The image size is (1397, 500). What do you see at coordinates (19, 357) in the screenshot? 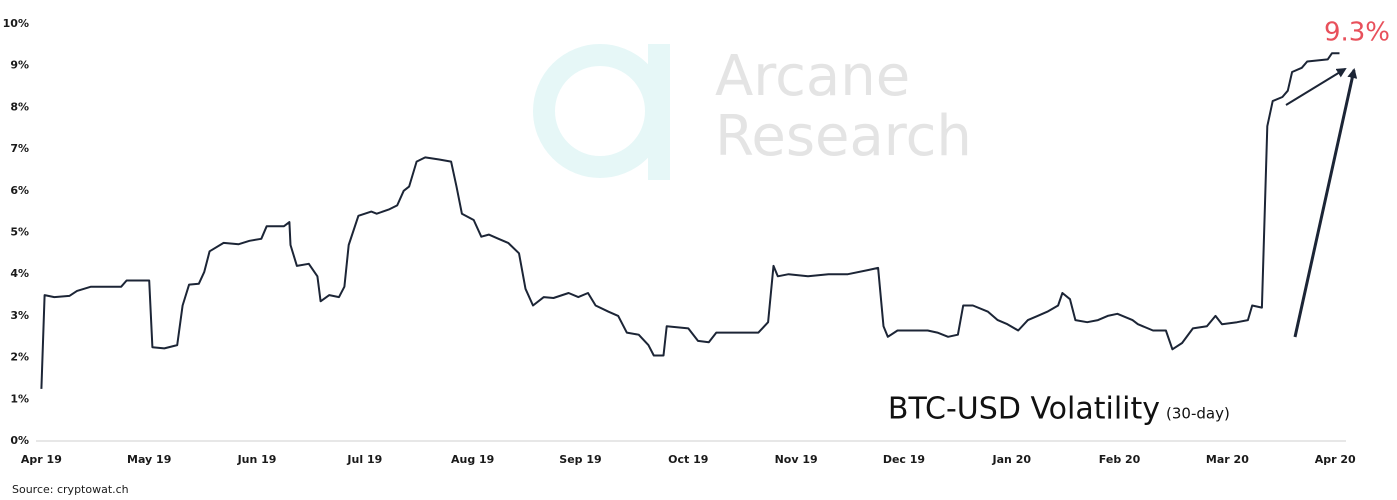
I see `y-tick-label: 2%` at bounding box center [19, 357].